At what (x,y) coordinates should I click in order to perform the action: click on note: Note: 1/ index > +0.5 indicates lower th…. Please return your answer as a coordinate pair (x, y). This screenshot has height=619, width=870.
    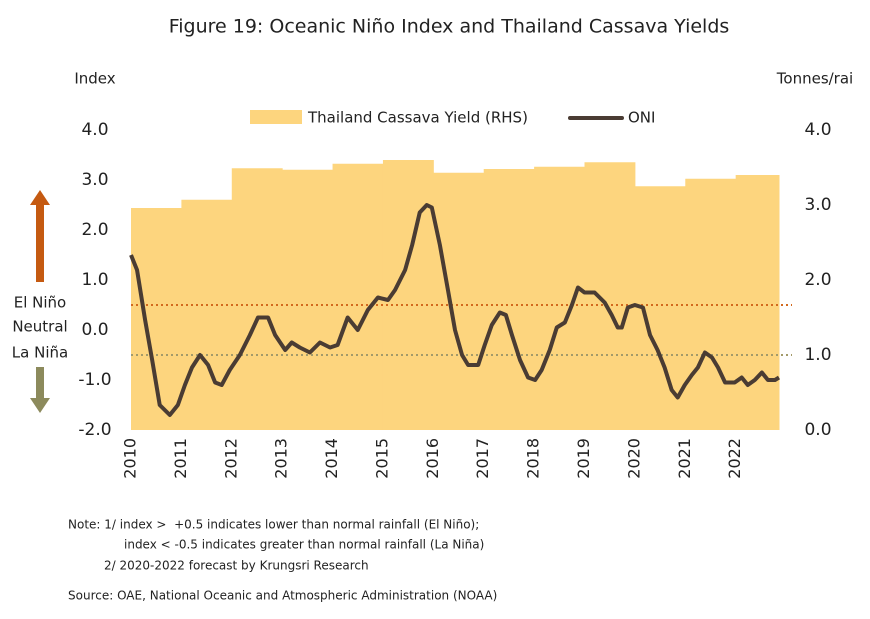
    Looking at the image, I should click on (273, 525).